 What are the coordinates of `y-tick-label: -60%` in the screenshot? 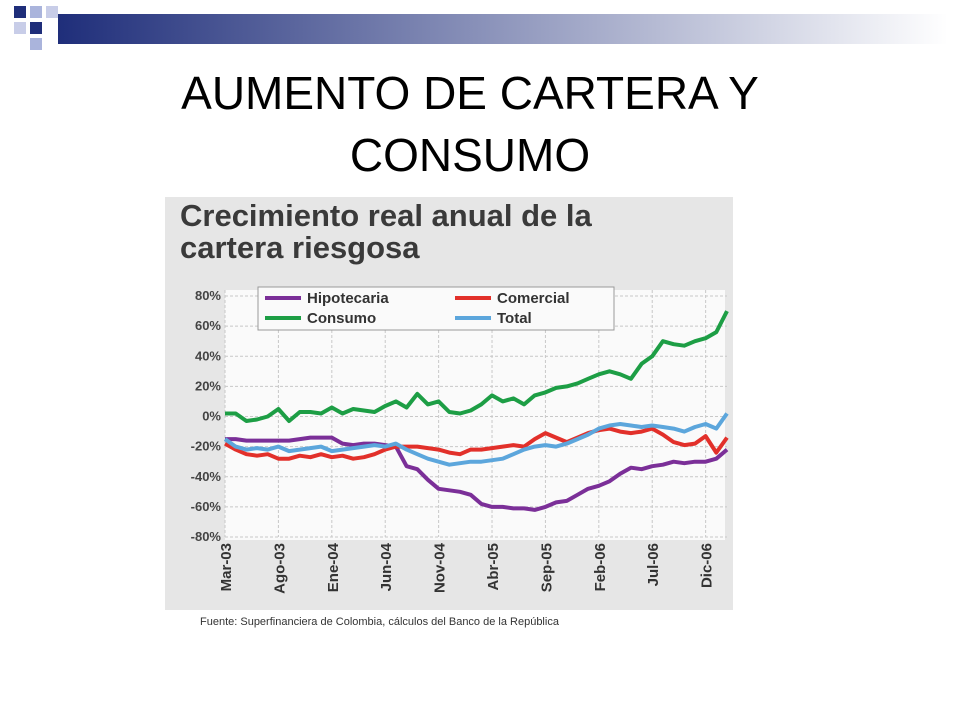 It's located at (206, 506).